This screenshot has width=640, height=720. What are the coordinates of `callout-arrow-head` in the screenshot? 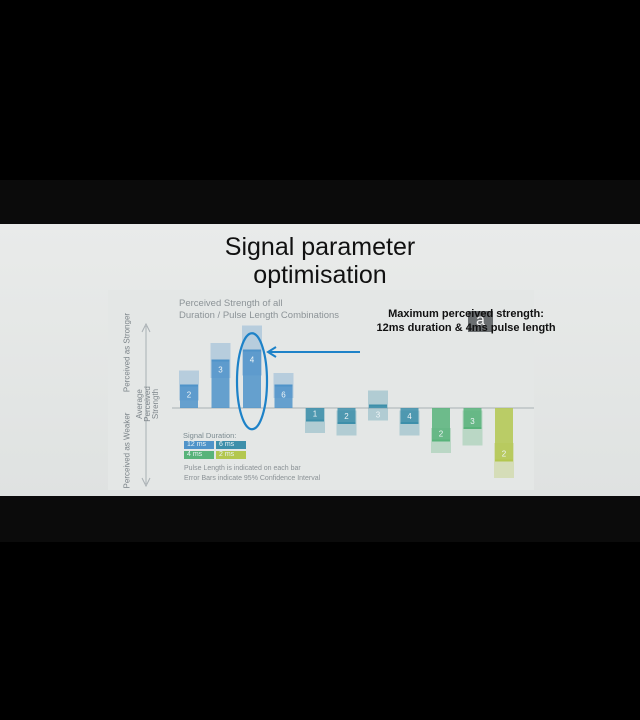 It's located at (271, 352).